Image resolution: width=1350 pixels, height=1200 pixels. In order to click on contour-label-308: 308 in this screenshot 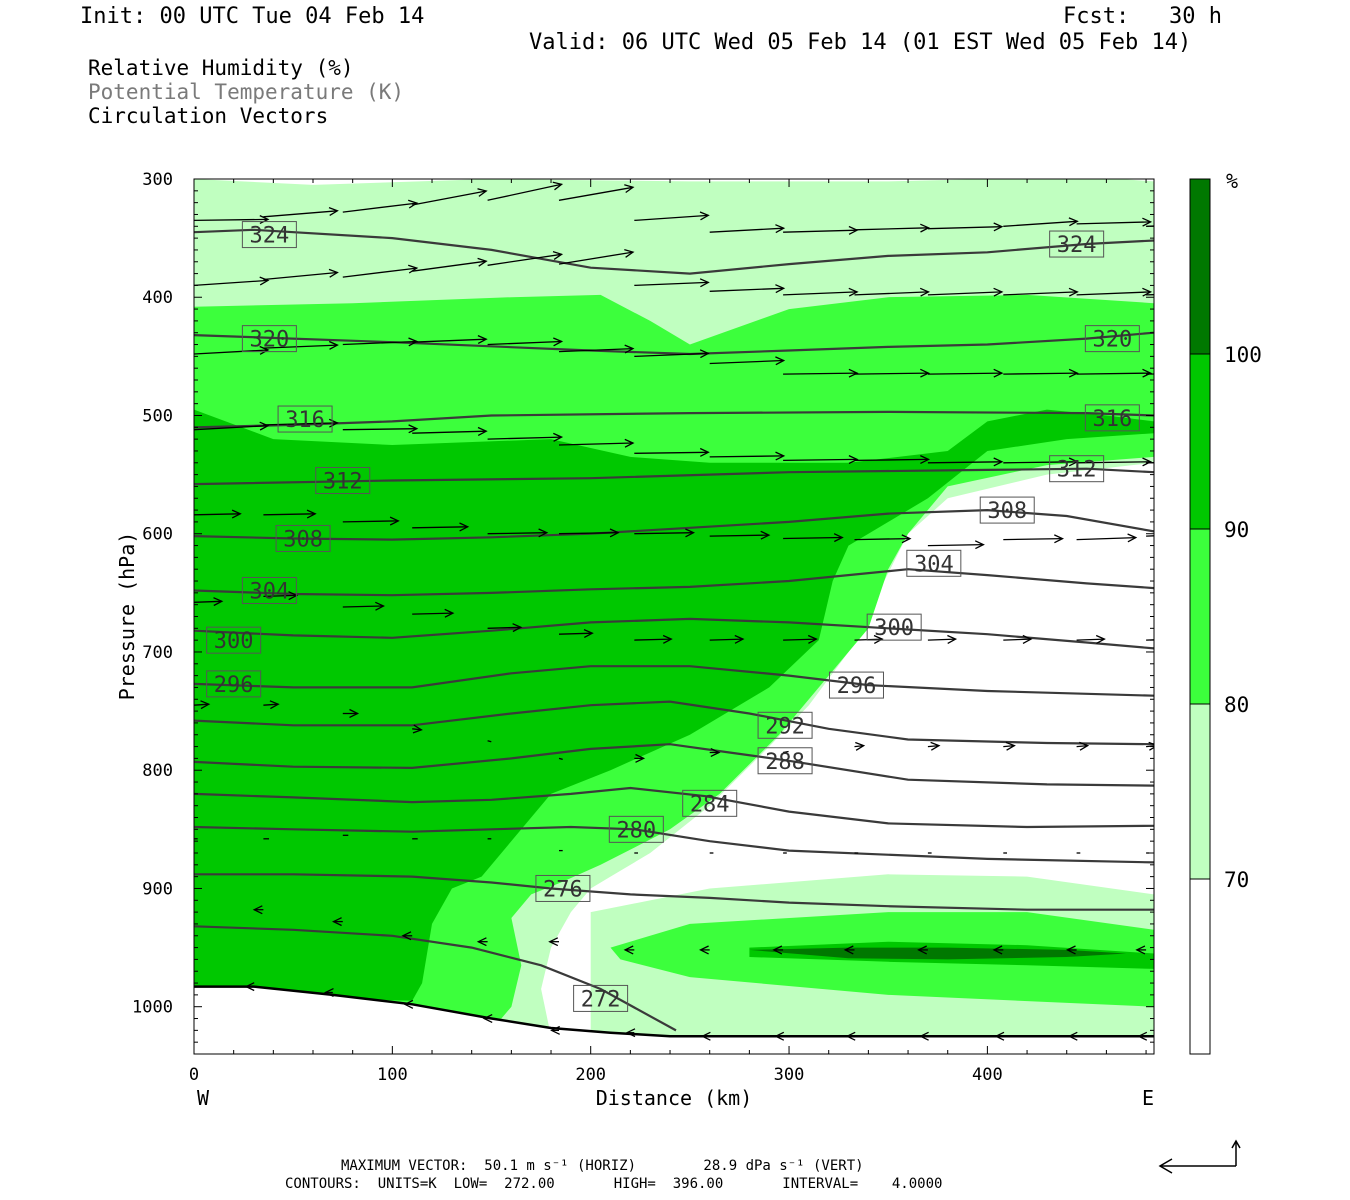, I will do `click(1007, 510)`.